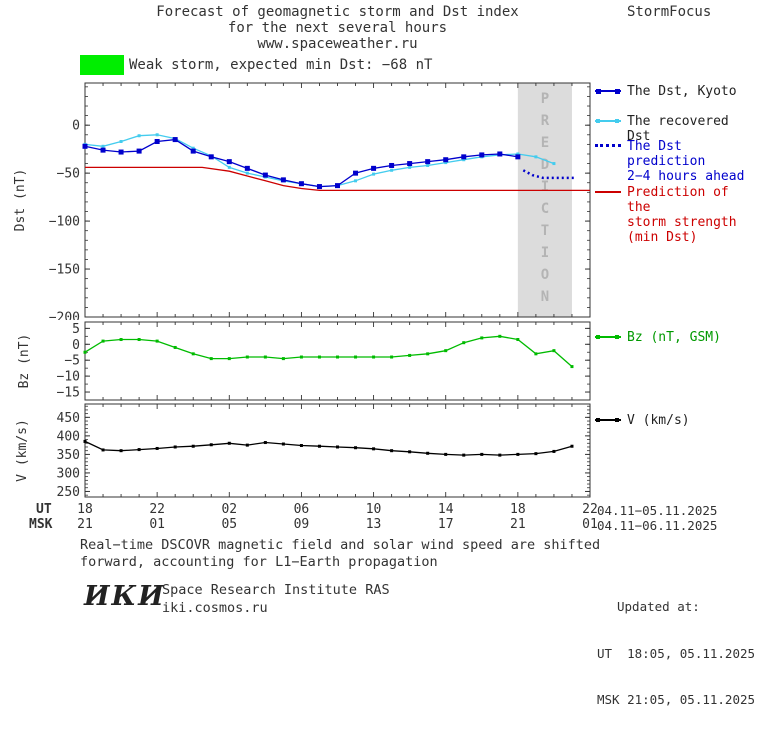 This screenshot has height=739, width=760. I want to click on msk-axis-label: MSK, so click(41, 524).